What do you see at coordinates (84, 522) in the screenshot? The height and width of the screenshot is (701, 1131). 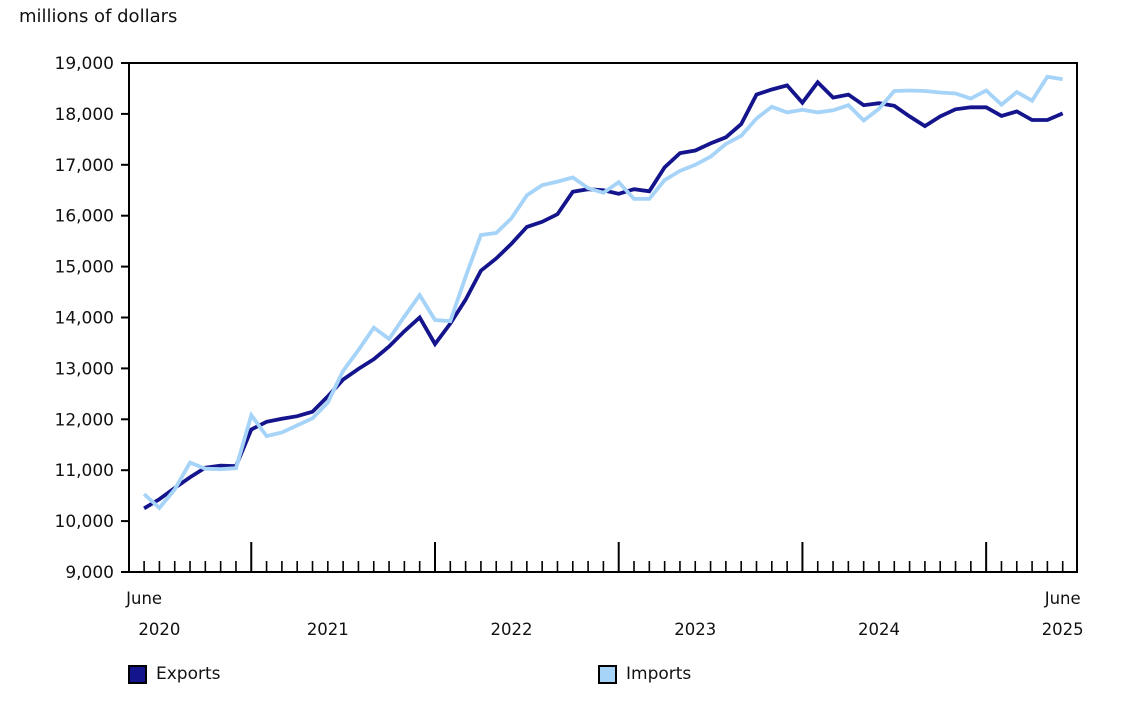 I see `y-tick-label: 10,000` at bounding box center [84, 522].